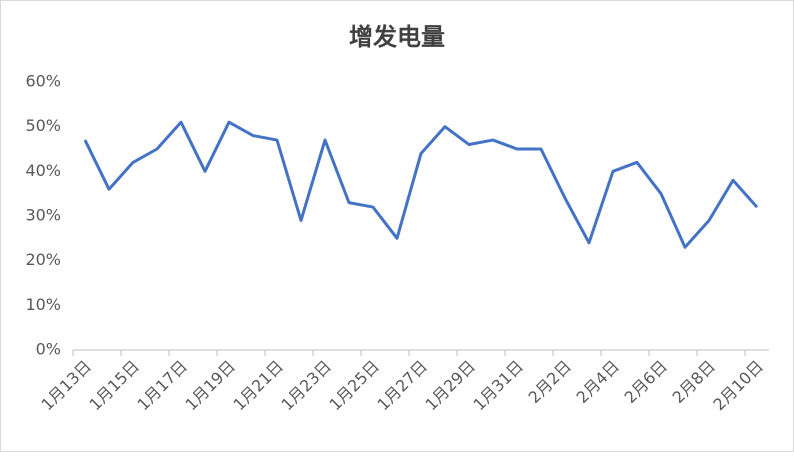  Describe the element at coordinates (43, 81) in the screenshot. I see `y-tick-label: 60%` at that location.